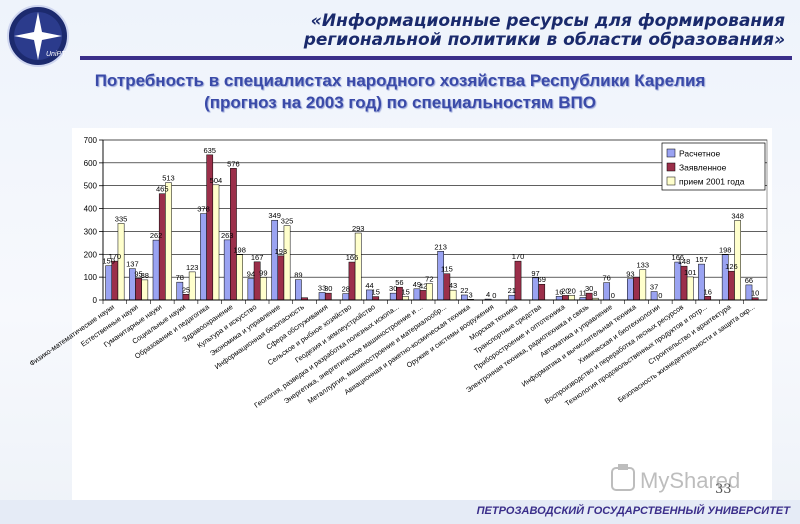  Describe the element at coordinates (162, 189) in the screenshot. I see `data-label: 465` at that location.